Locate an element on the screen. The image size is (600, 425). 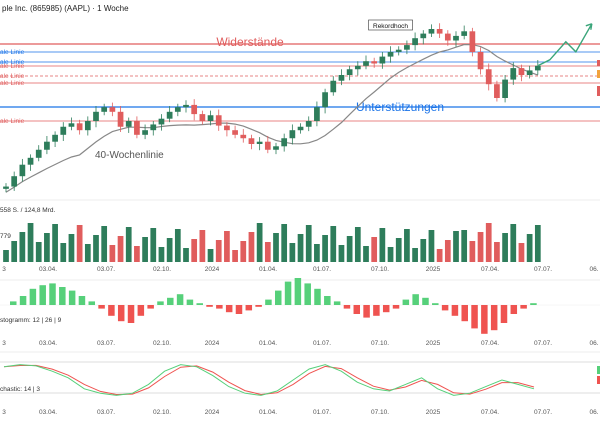
x-tick-macd: 2024 is located at coordinates (212, 343).